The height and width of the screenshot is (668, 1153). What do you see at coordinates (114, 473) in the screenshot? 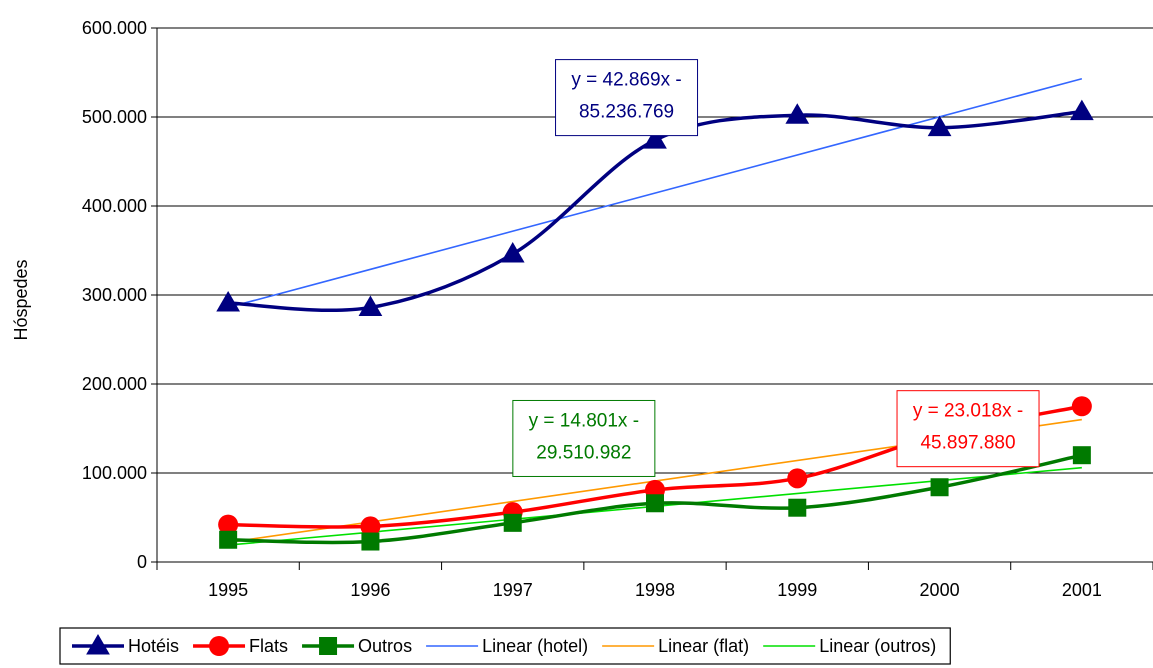
I see `y-tick-label: 100.000` at bounding box center [114, 473].